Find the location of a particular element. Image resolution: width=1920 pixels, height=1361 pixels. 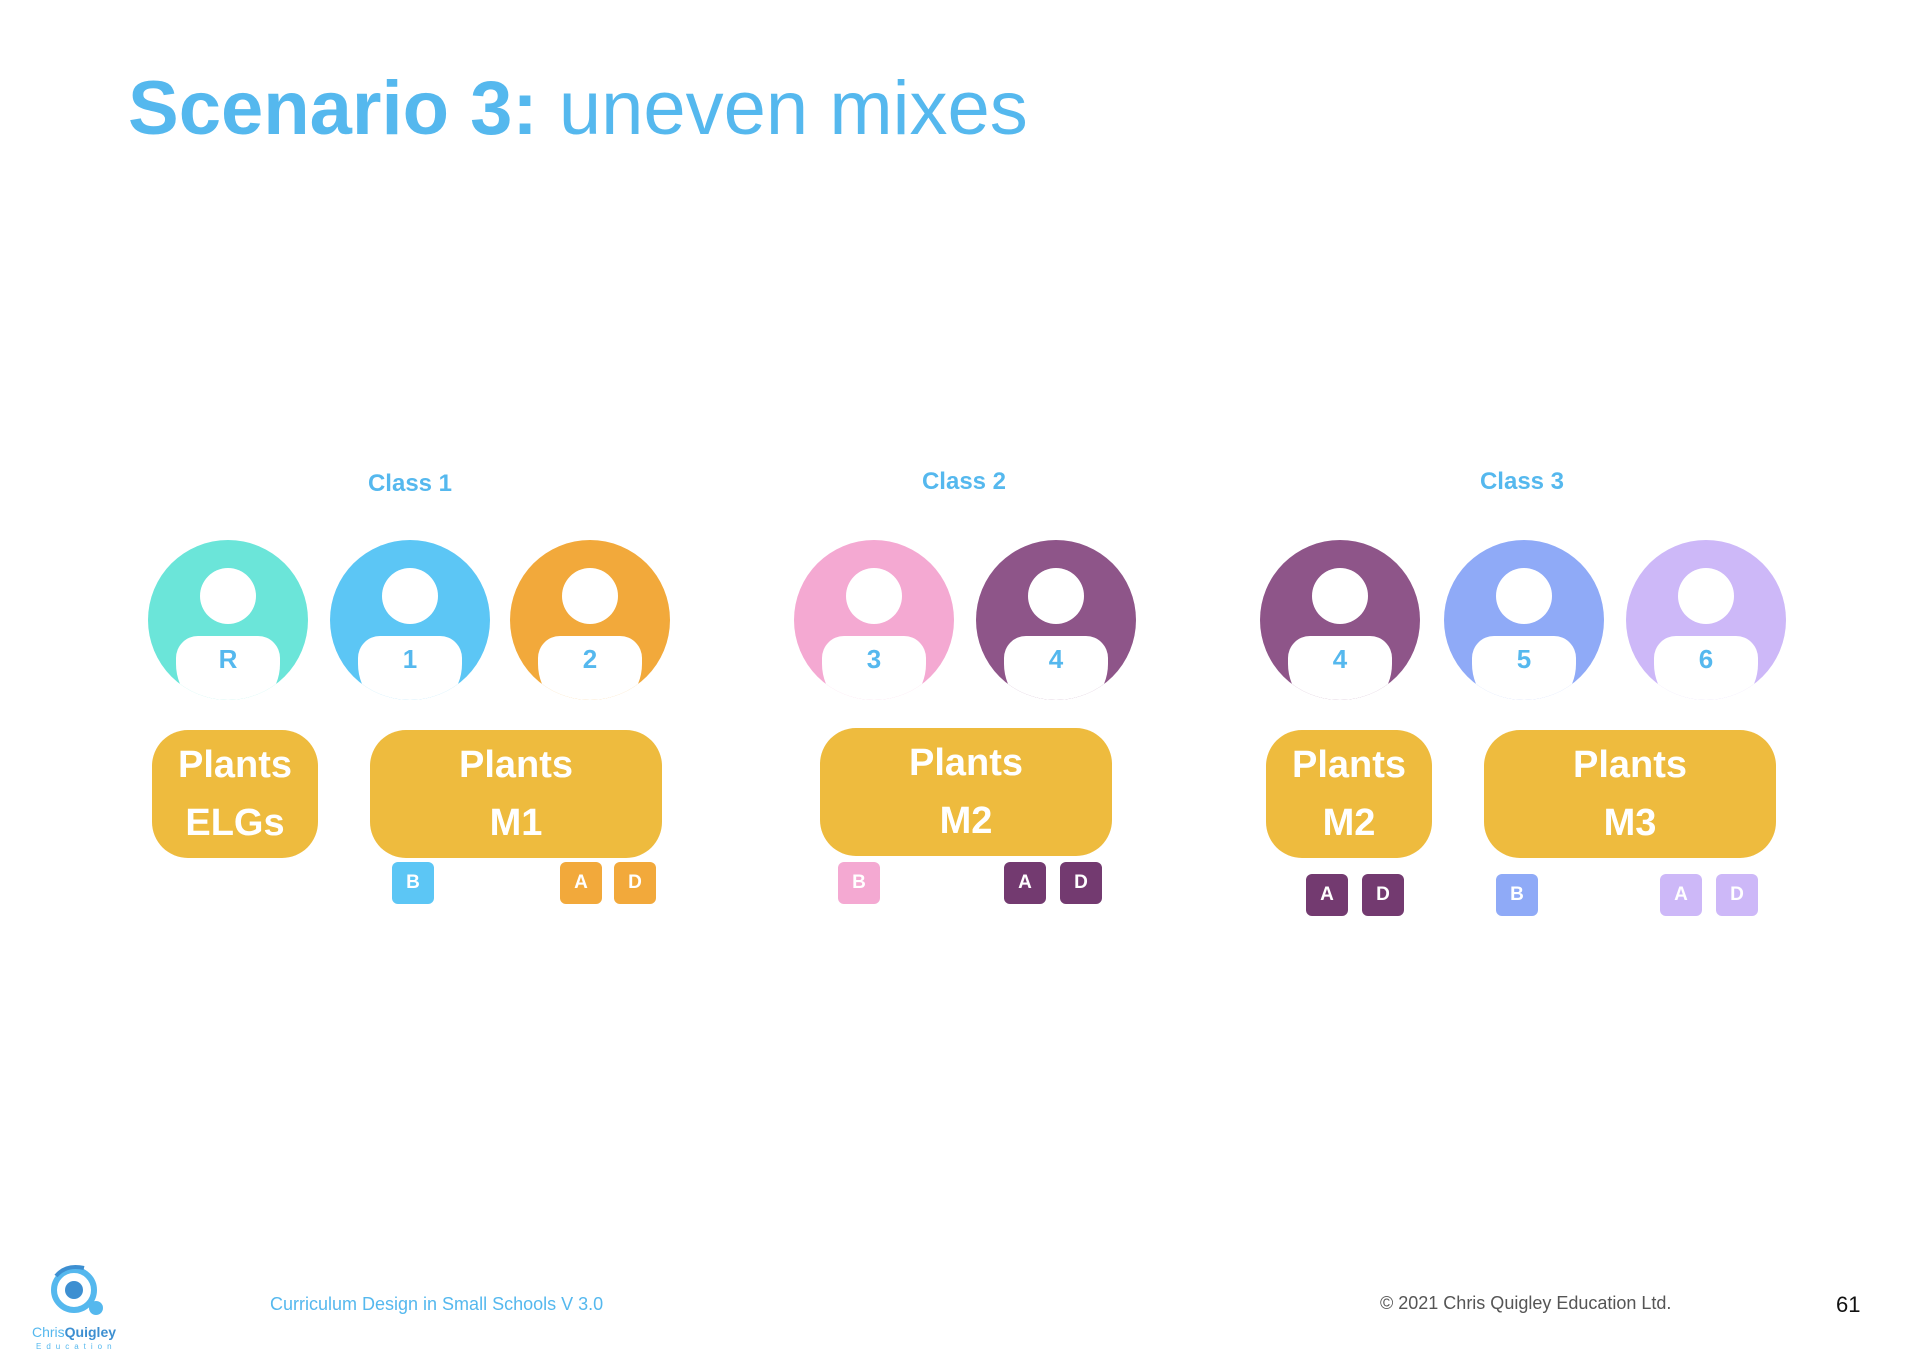

topic-box: Plants M3 is located at coordinates (1630, 794).